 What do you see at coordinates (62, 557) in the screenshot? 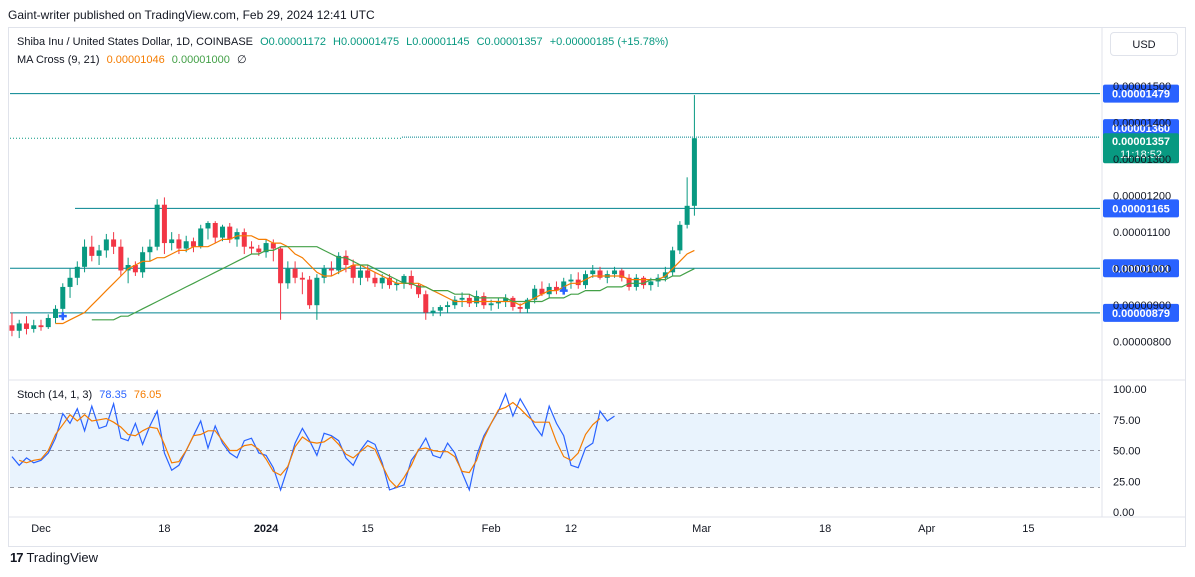
I see `tradingview-brand: TradingView` at bounding box center [62, 557].